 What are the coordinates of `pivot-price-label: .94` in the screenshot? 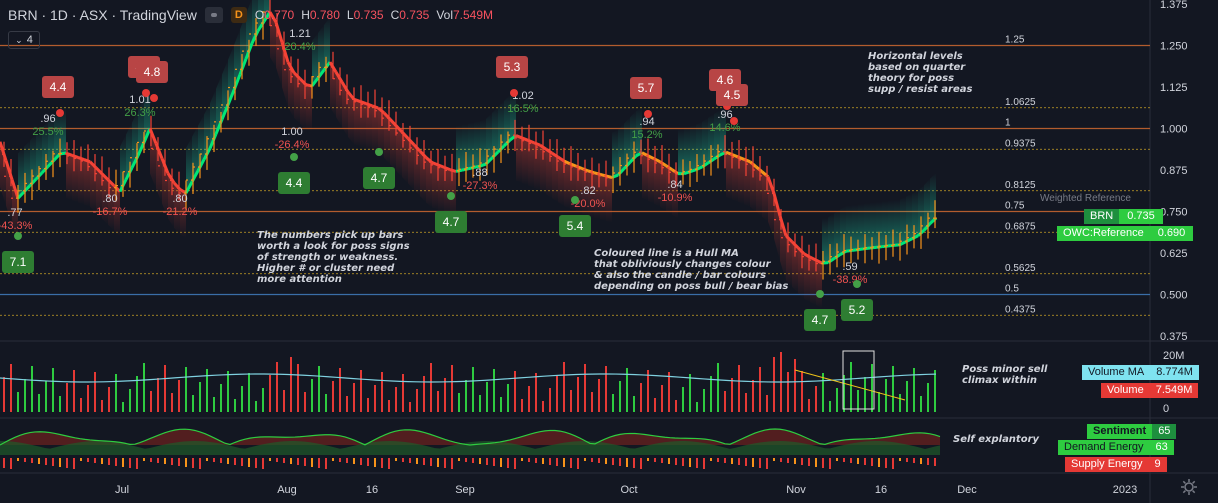 It's located at (646, 122).